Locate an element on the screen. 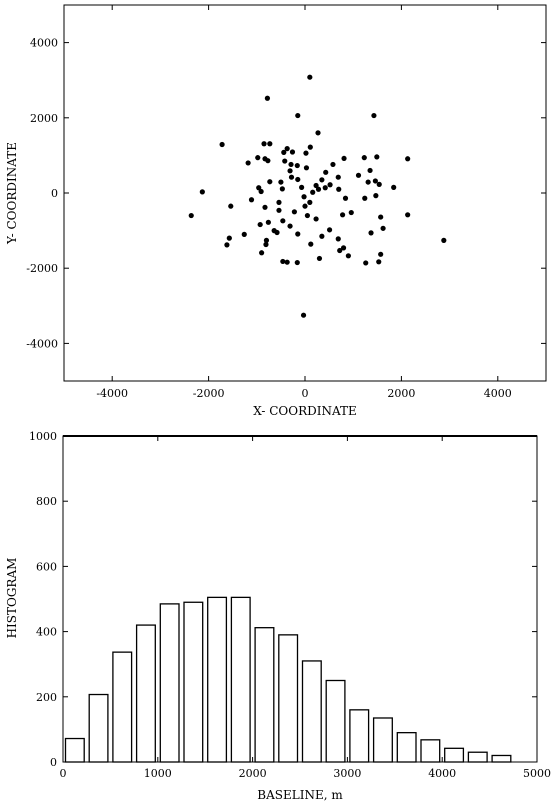  scatter-y-tick-label: 2000 is located at coordinates (44, 118).